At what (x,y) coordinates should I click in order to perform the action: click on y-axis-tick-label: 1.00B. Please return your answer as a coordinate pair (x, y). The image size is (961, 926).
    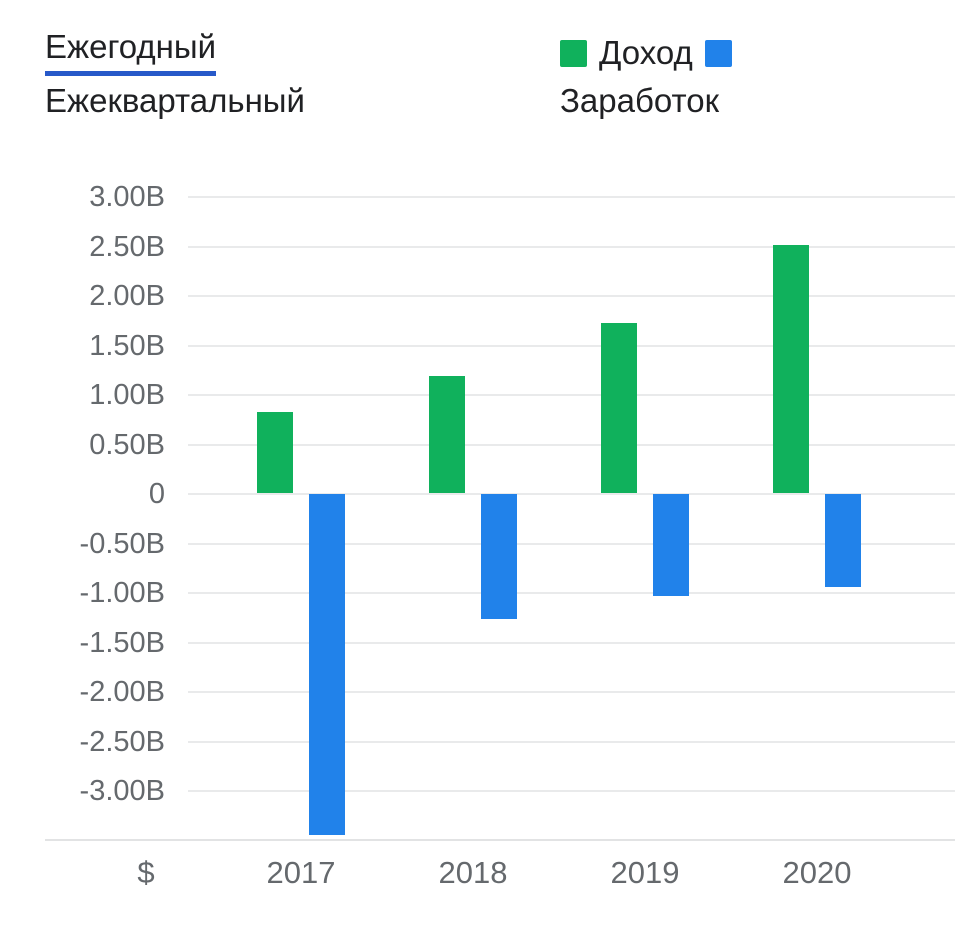
    Looking at the image, I should click on (127, 395).